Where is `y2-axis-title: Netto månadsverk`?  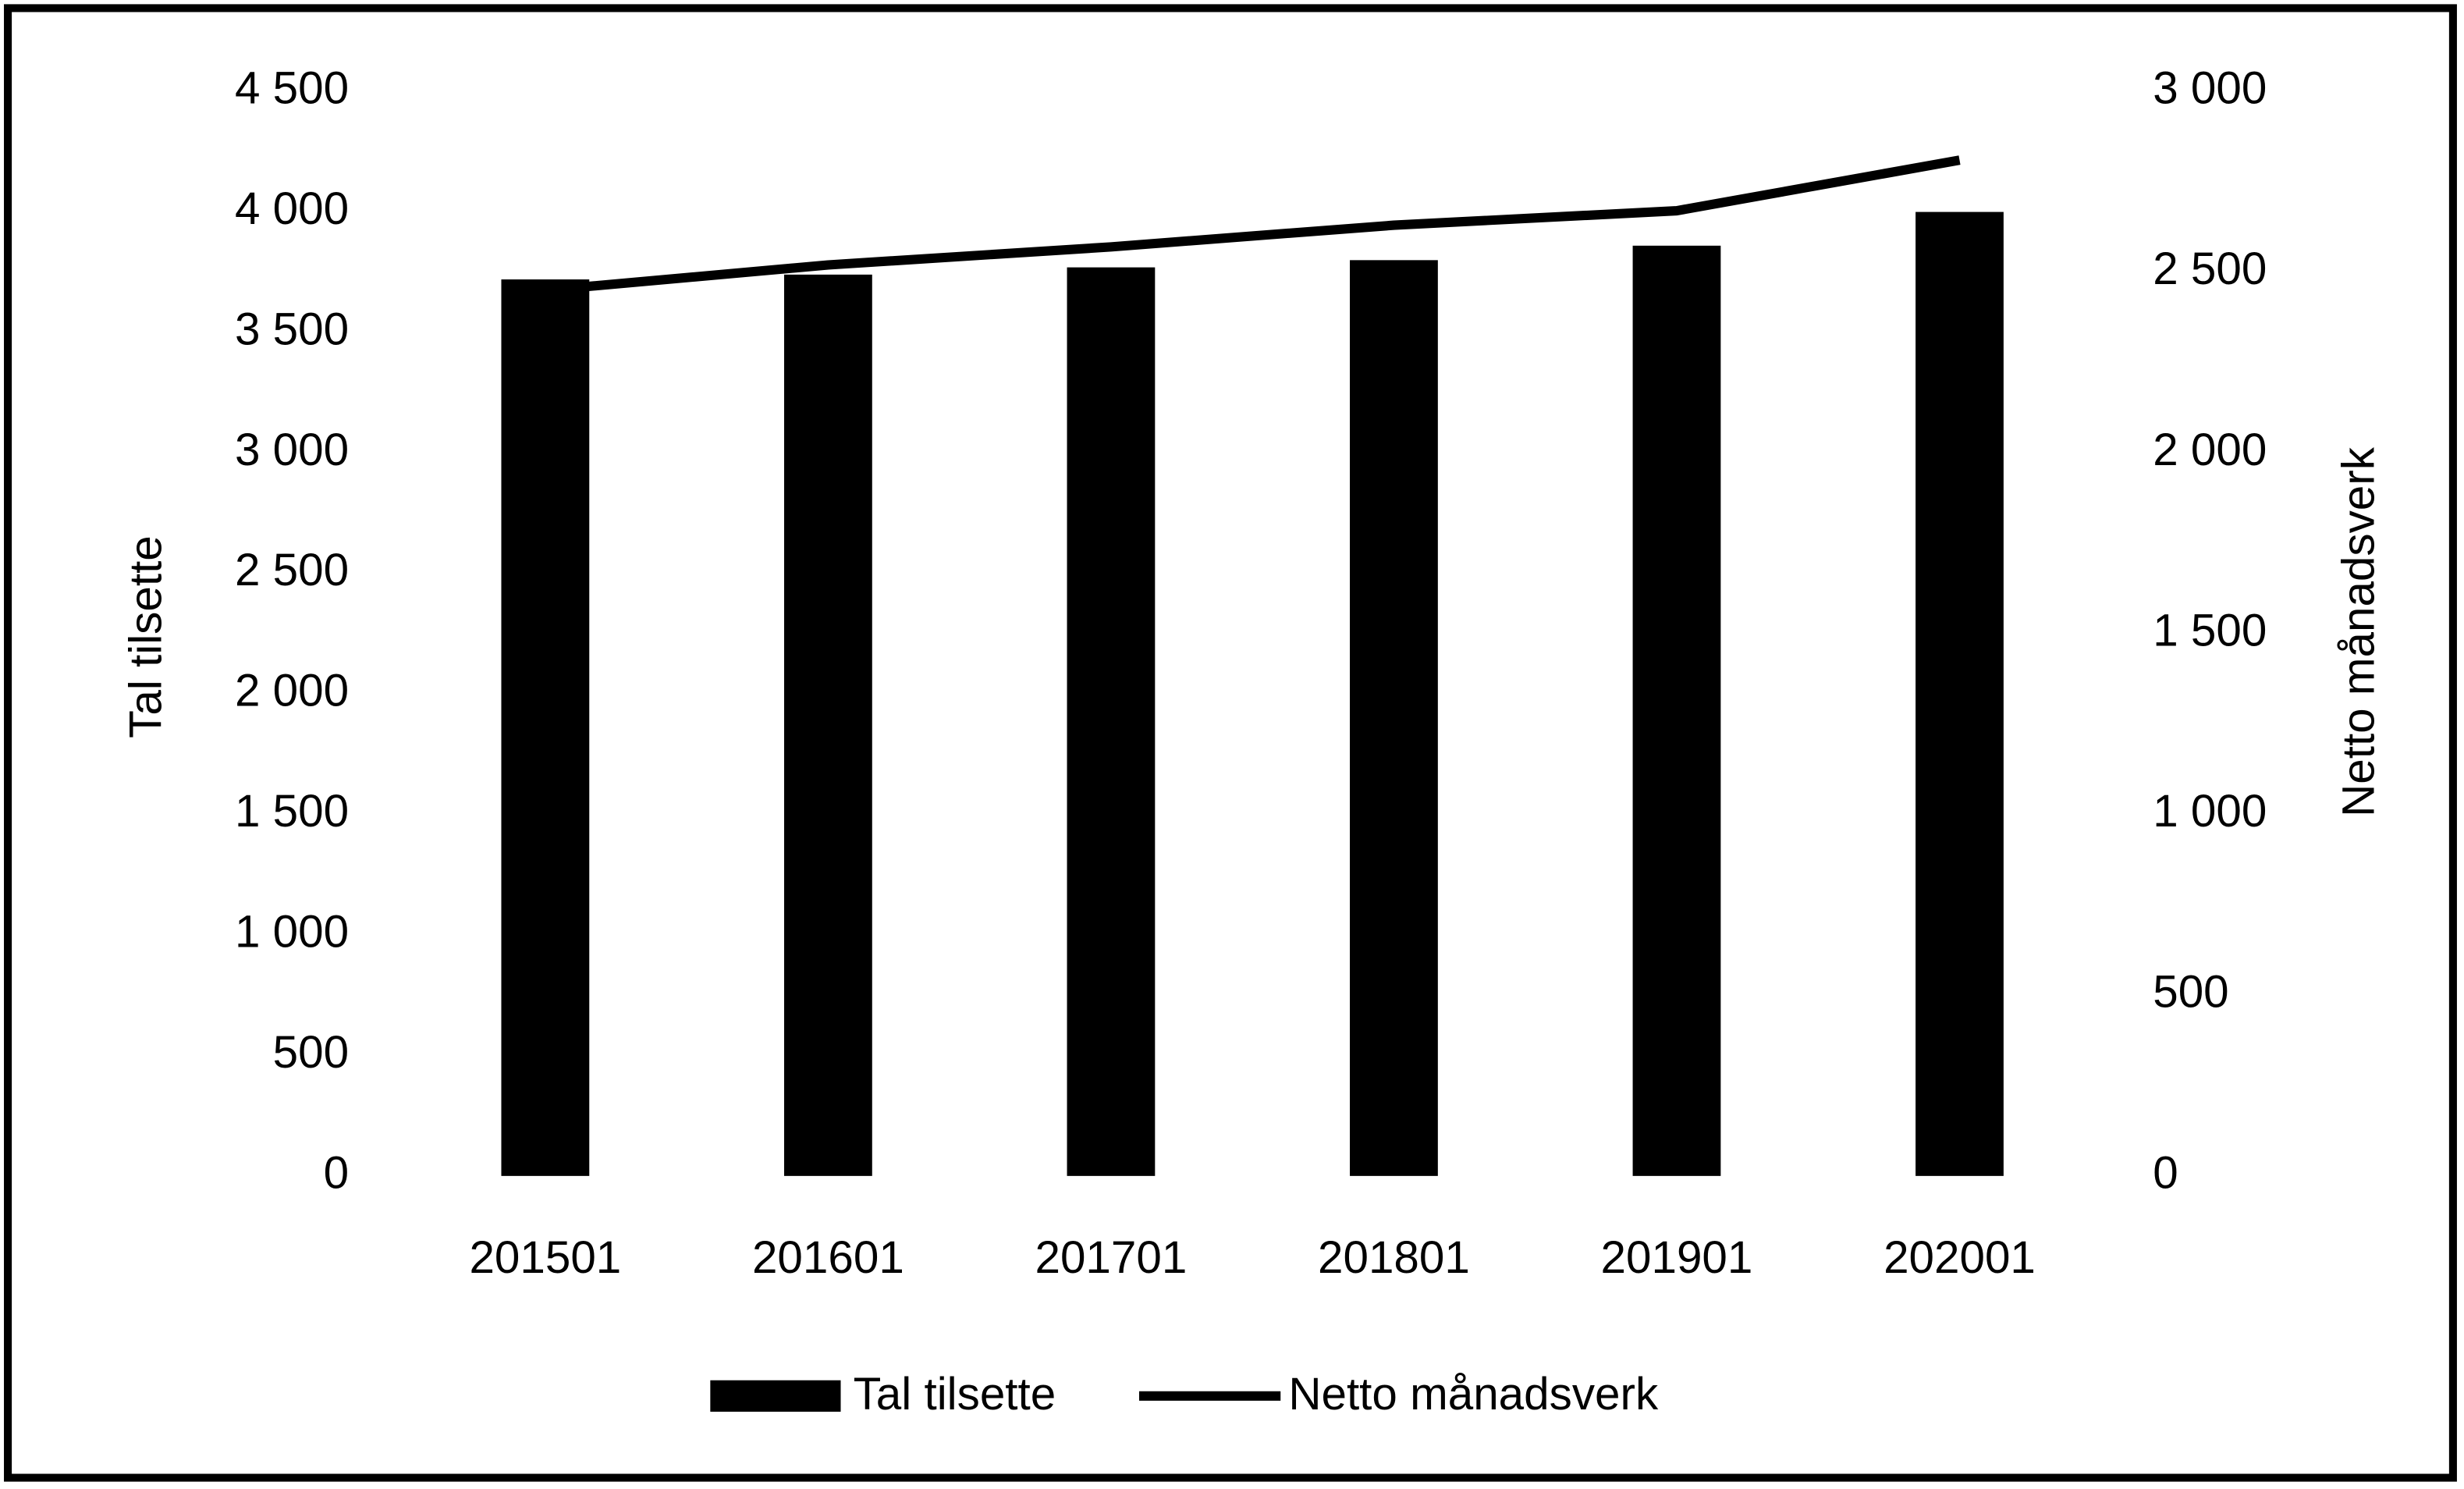 y2-axis-title: Netto månadsverk is located at coordinates (2359, 632).